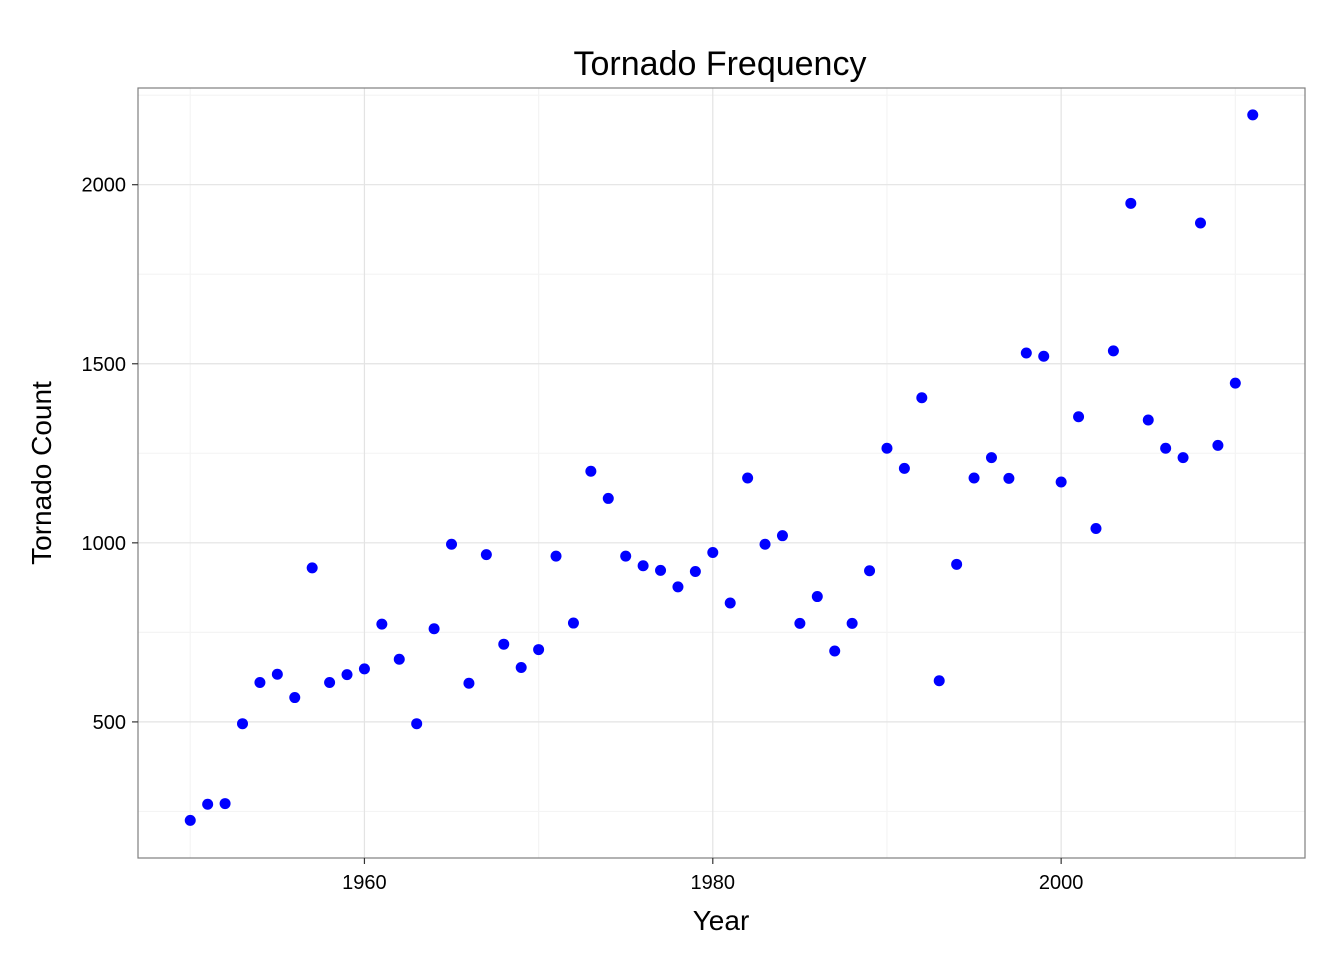 This screenshot has height=960, width=1344. What do you see at coordinates (110, 454) in the screenshot?
I see `y-axis: 500 1000 1500 2000` at bounding box center [110, 454].